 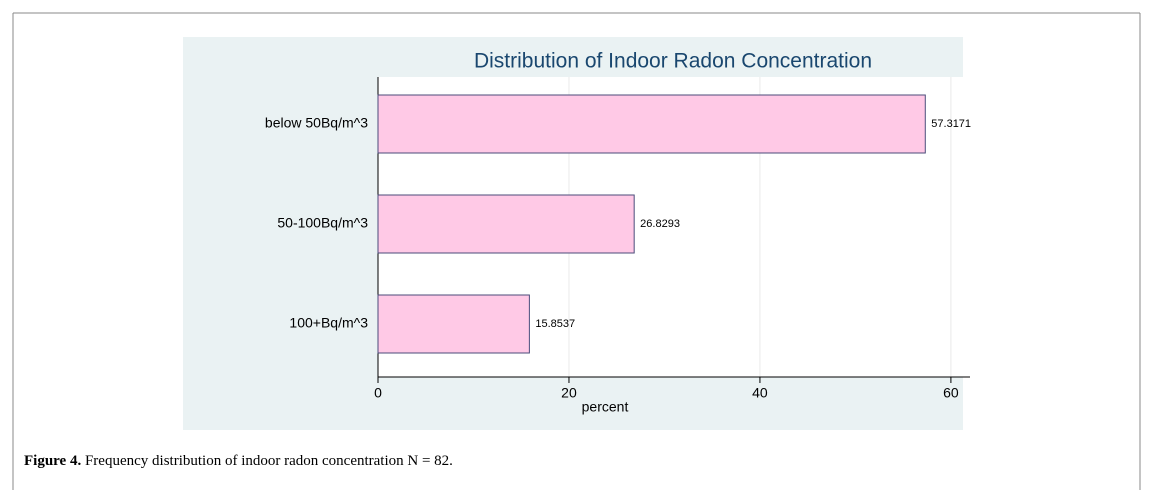 I want to click on value-label: 57.3171, so click(x=951, y=124).